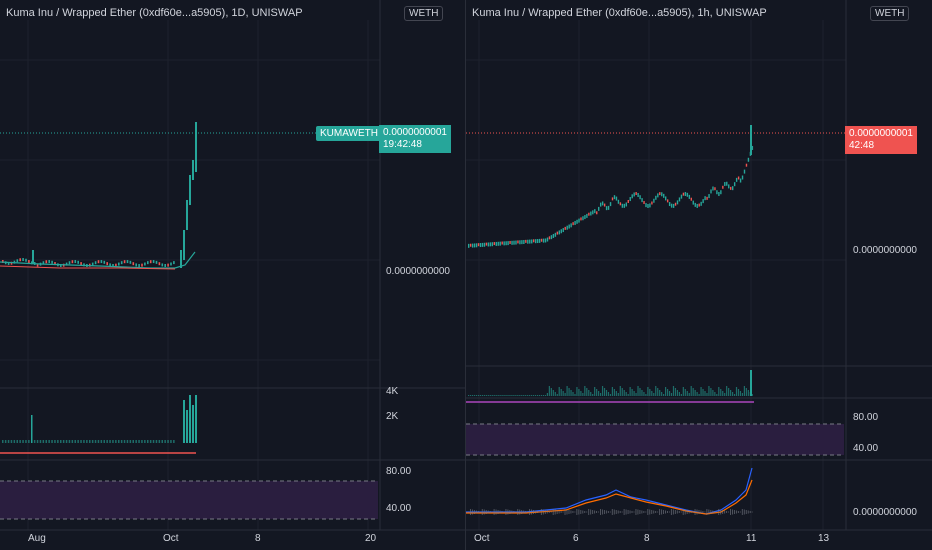 The height and width of the screenshot is (550, 932). Describe the element at coordinates (392, 416) in the screenshot. I see `left-volume-label-2k: 2K` at that location.